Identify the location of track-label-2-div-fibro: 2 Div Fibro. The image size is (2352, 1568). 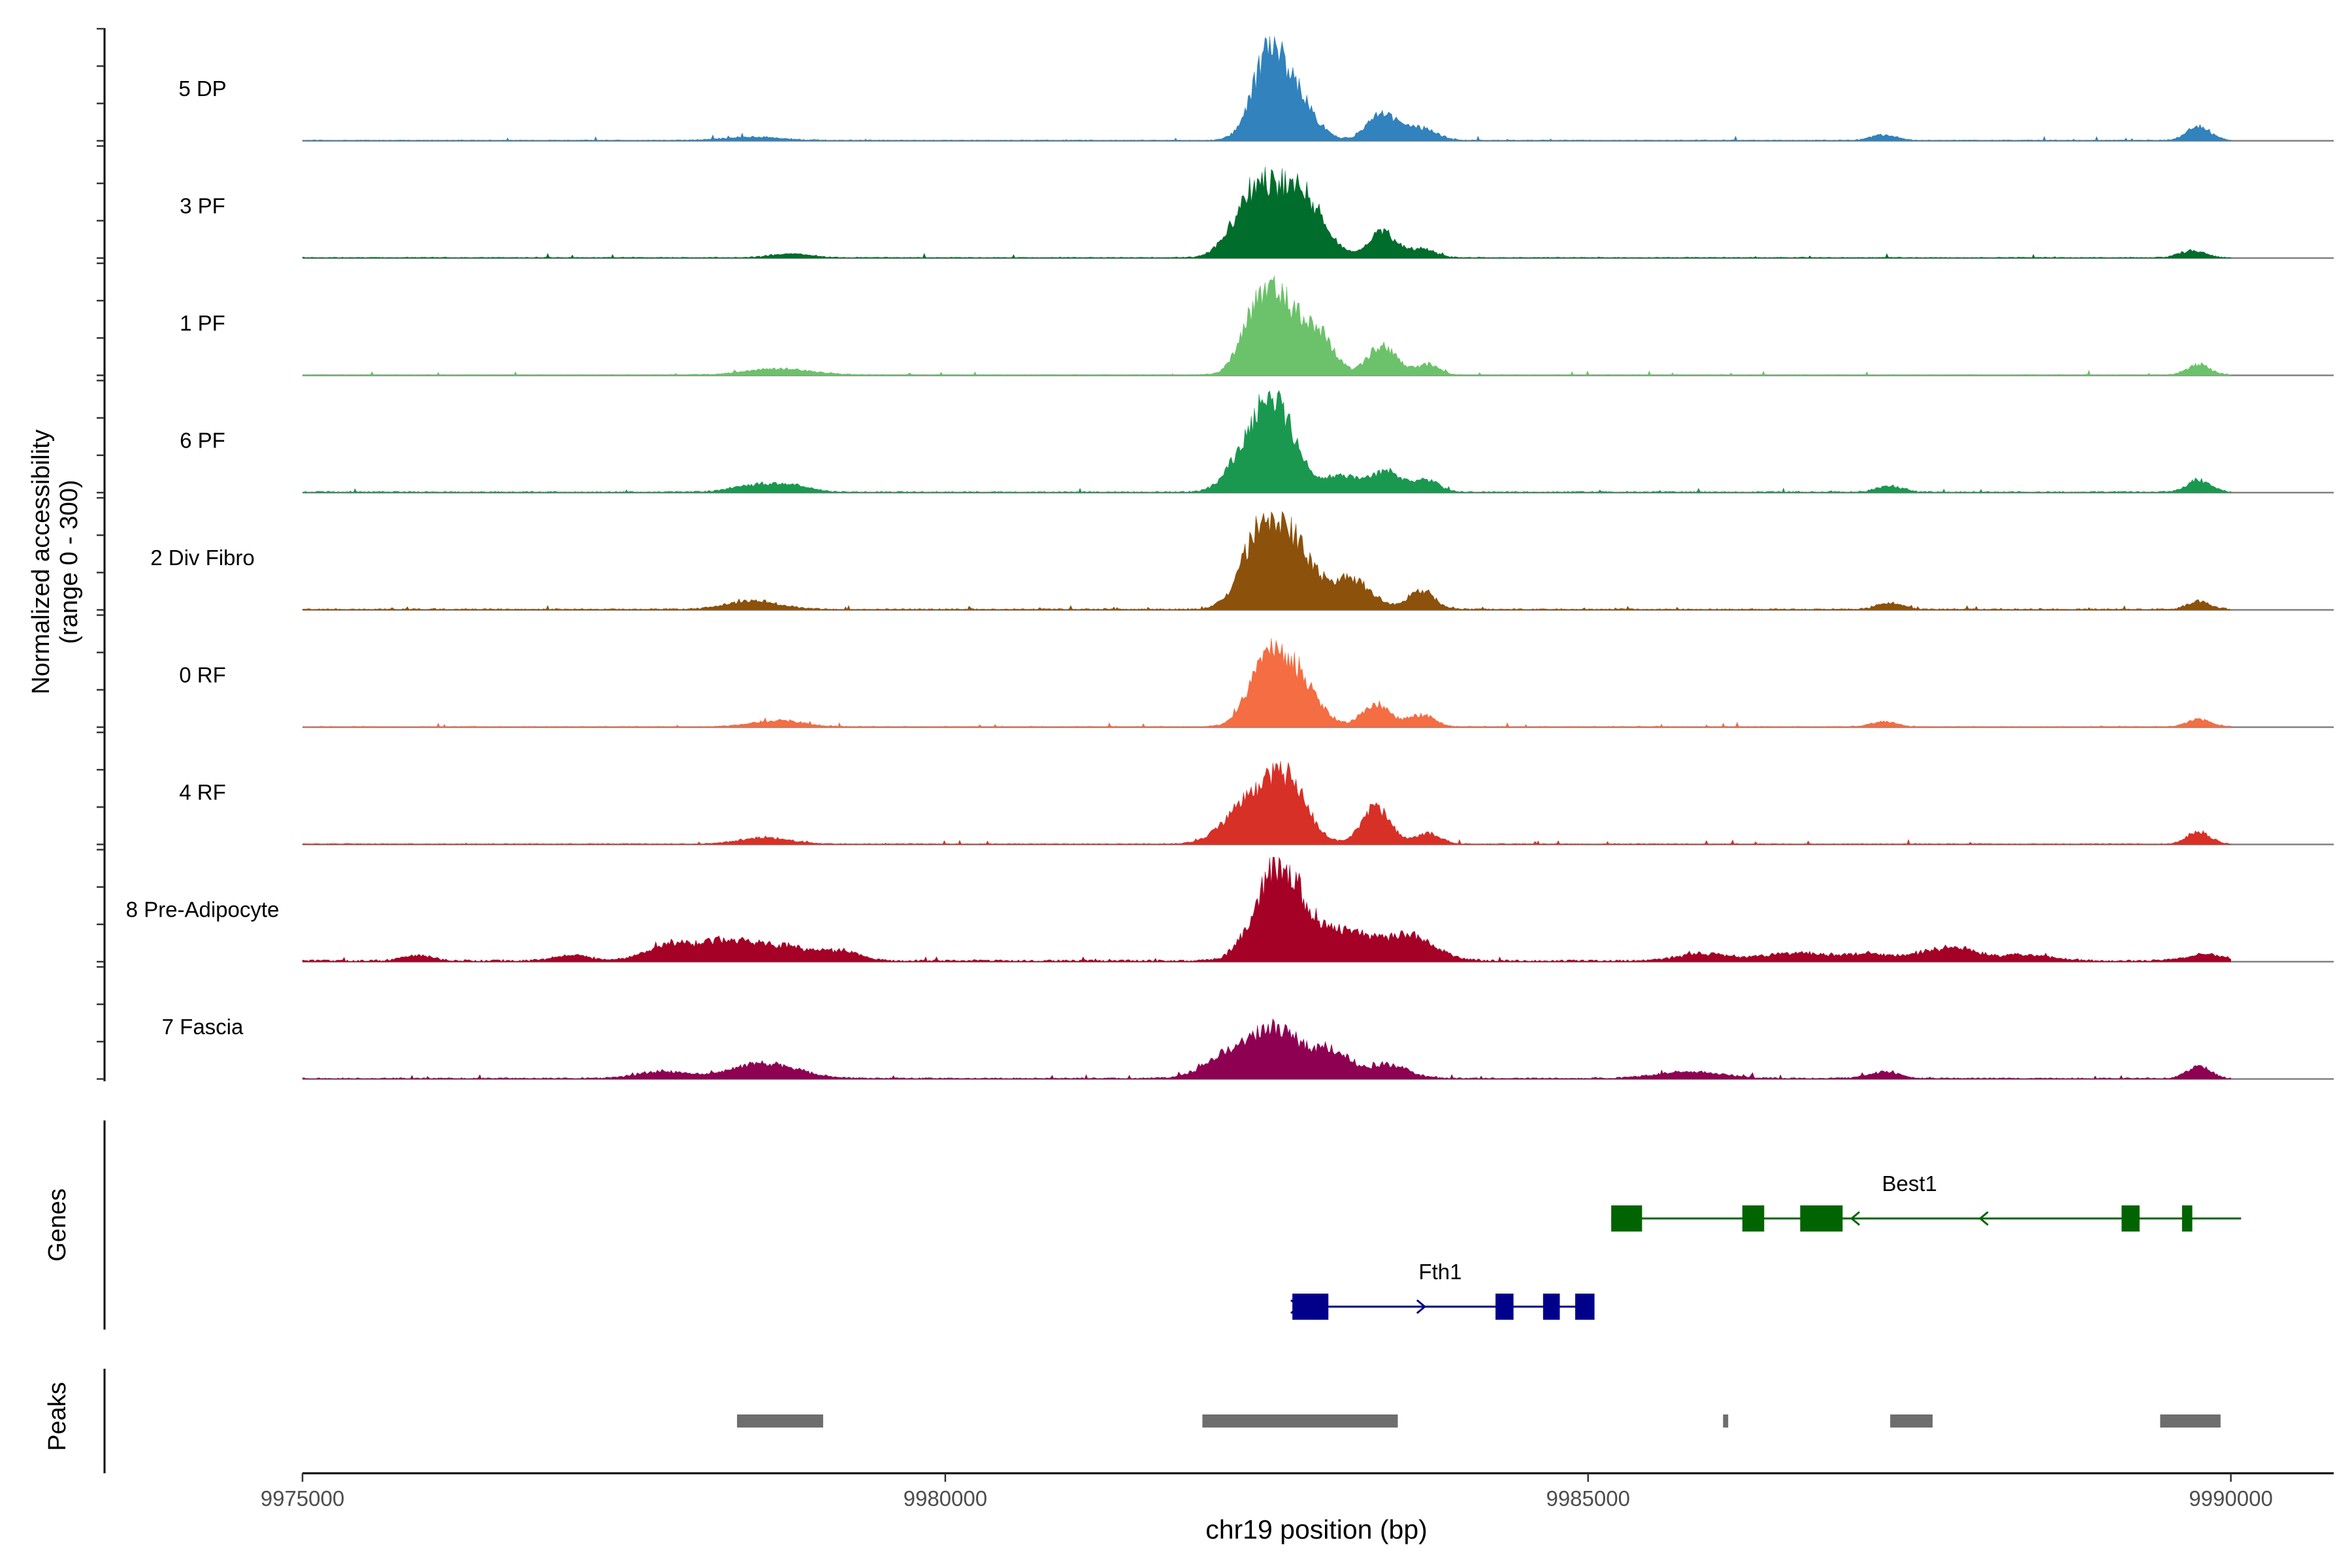
(202, 558).